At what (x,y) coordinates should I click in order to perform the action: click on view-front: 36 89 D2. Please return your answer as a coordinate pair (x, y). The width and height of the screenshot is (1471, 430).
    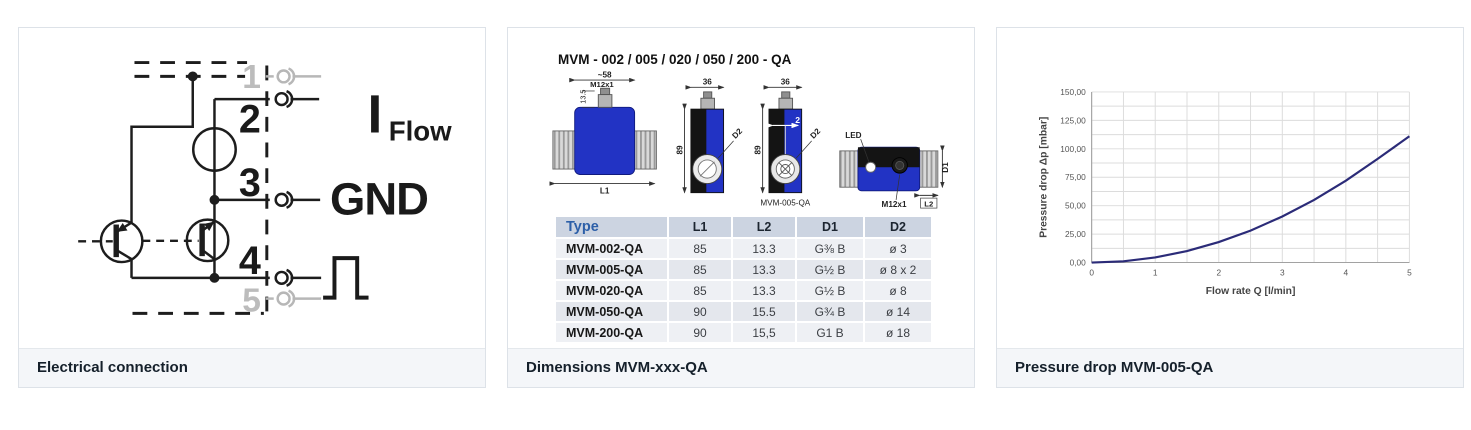
    Looking at the image, I should click on (709, 136).